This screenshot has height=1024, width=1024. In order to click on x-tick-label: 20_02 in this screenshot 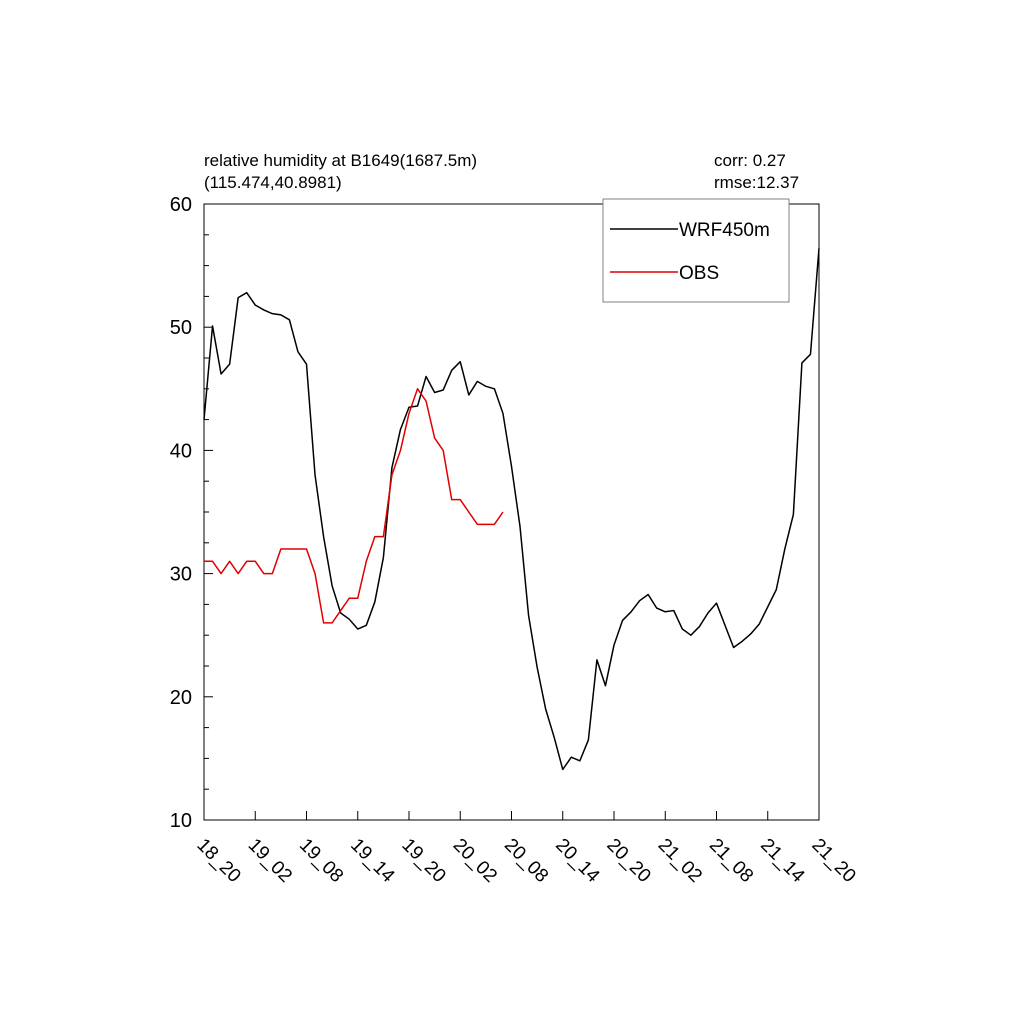, I will do `click(475, 861)`.